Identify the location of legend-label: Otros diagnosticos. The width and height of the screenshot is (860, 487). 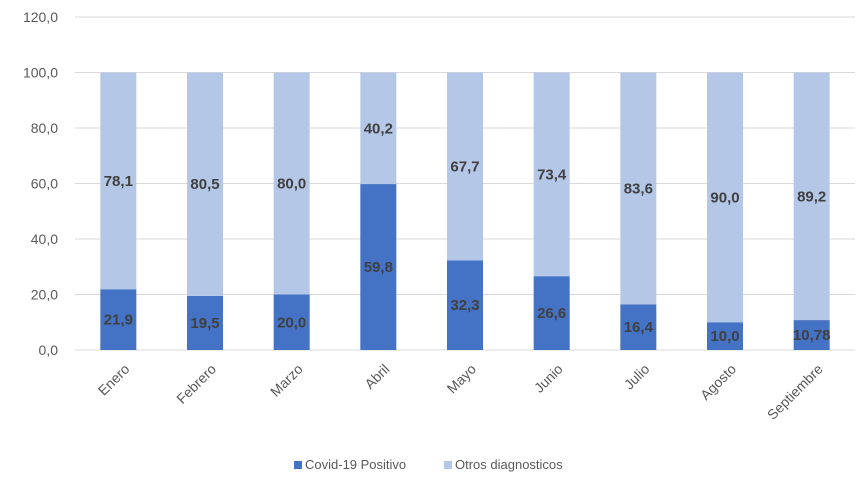
(509, 464).